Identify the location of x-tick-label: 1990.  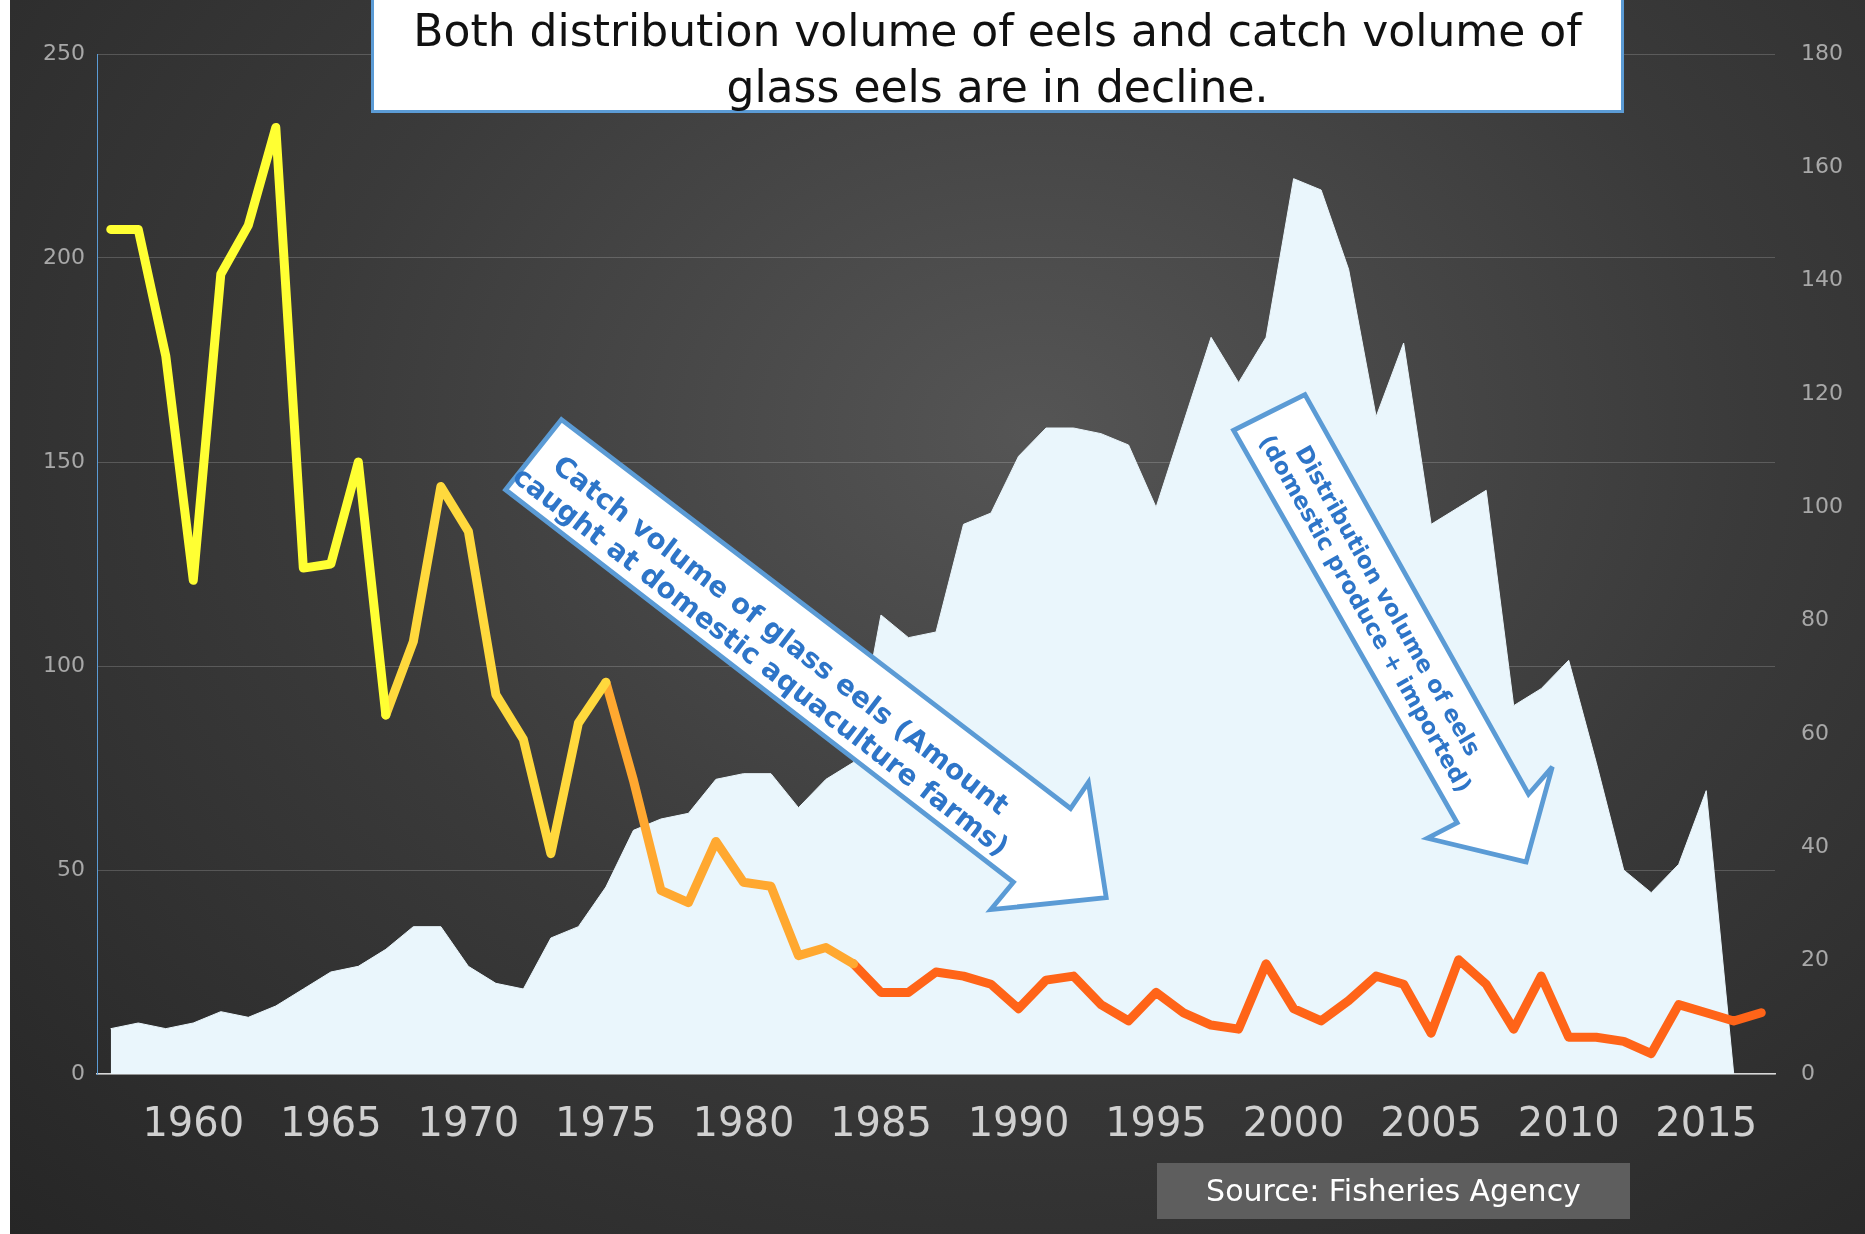
(1018, 1122).